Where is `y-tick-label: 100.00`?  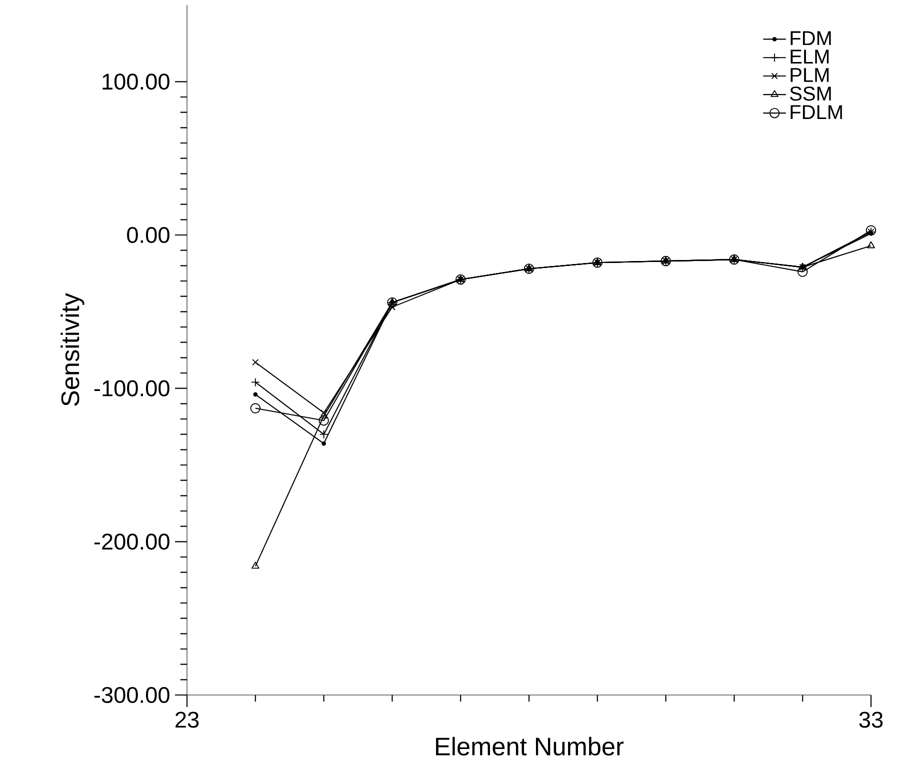 y-tick-label: 100.00 is located at coordinates (136, 82).